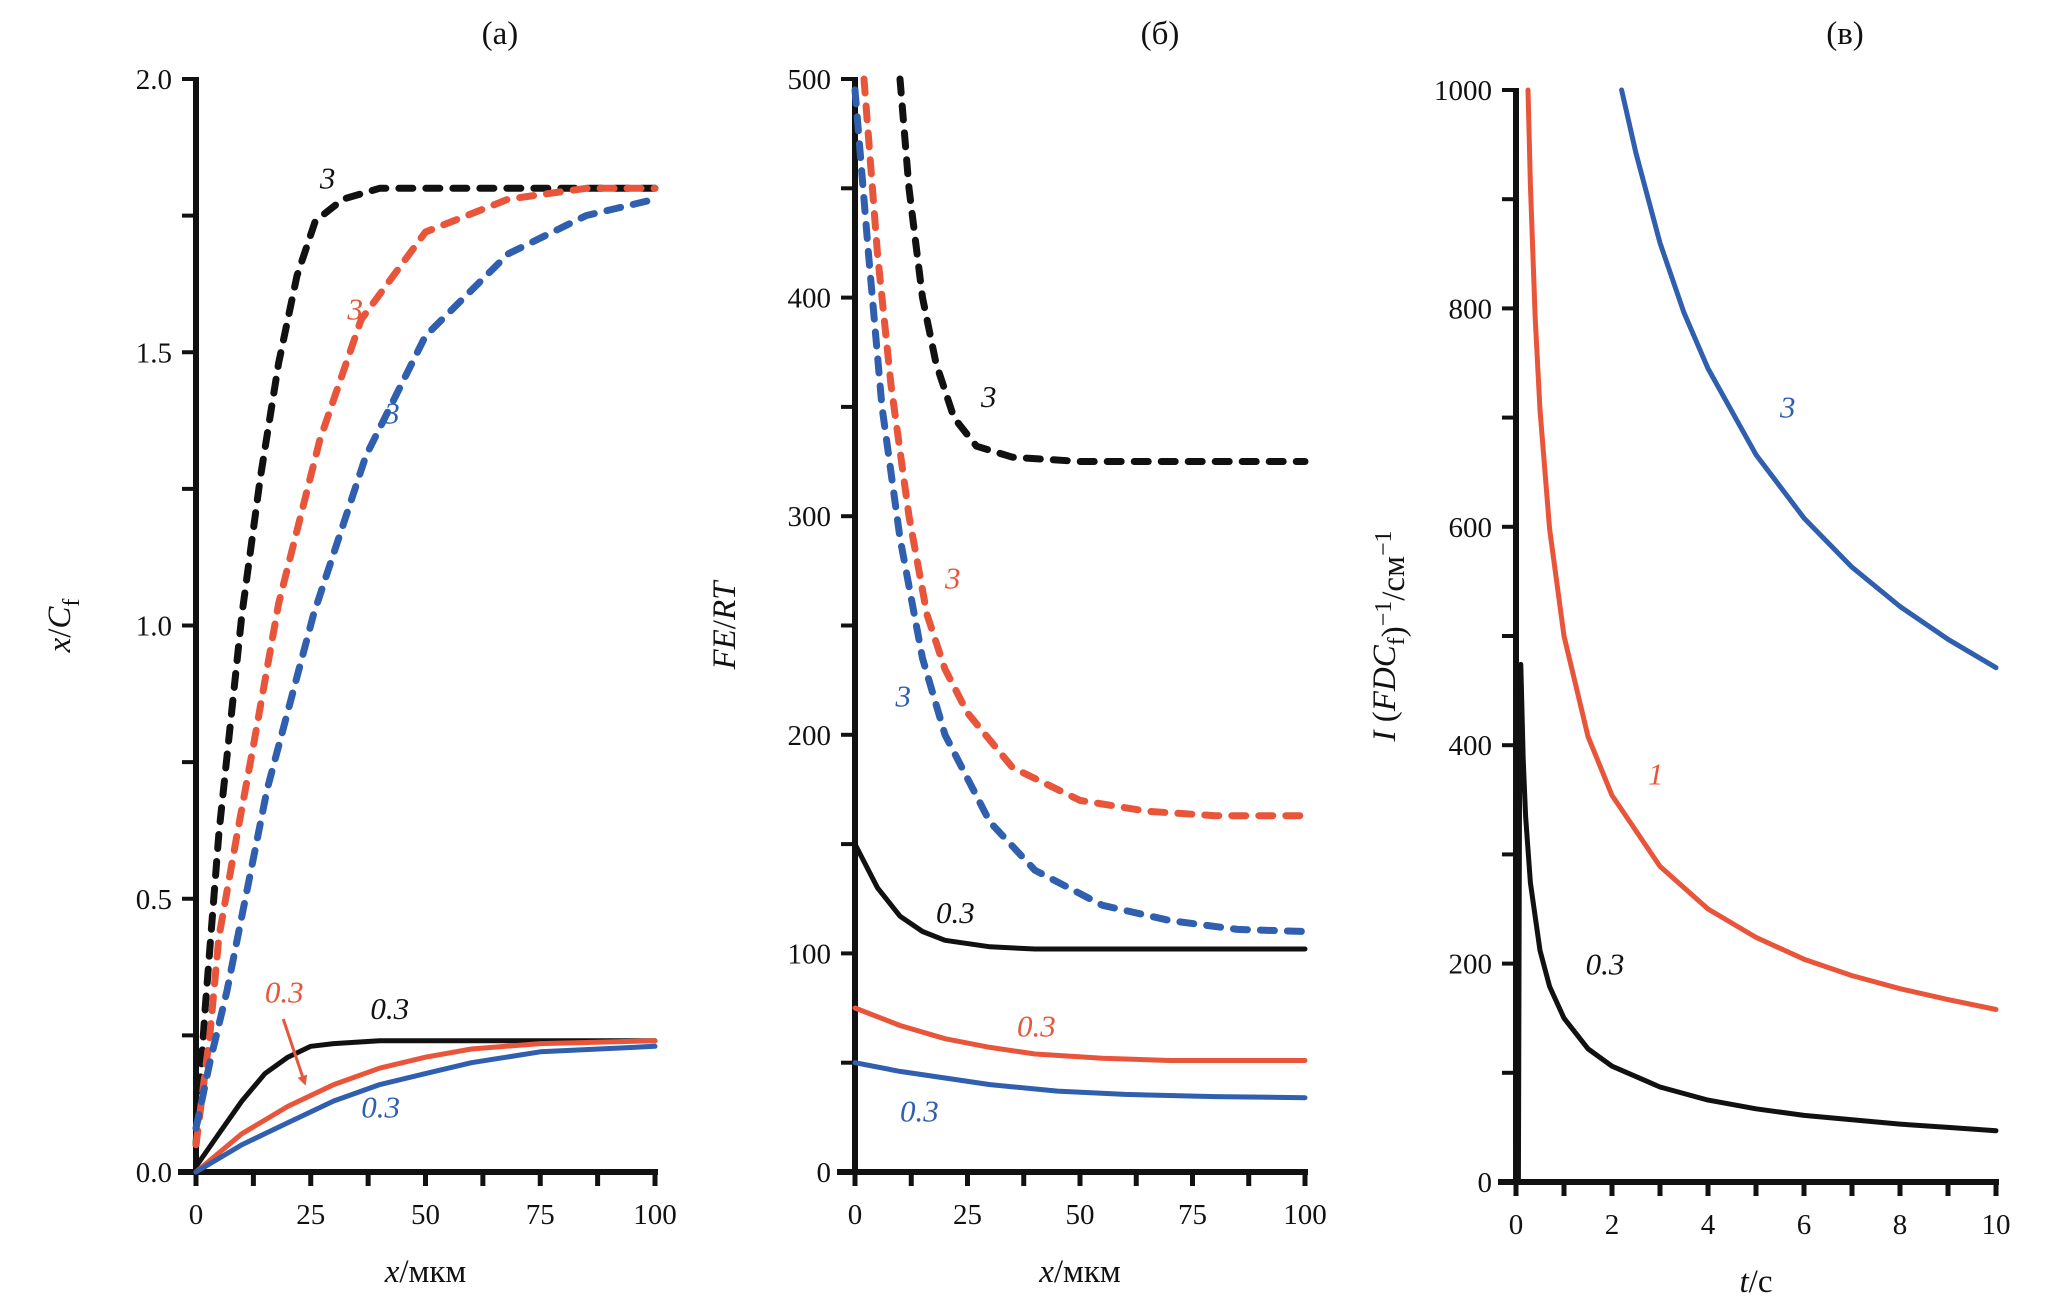  I want to click on panel-title: (а), so click(500, 34).